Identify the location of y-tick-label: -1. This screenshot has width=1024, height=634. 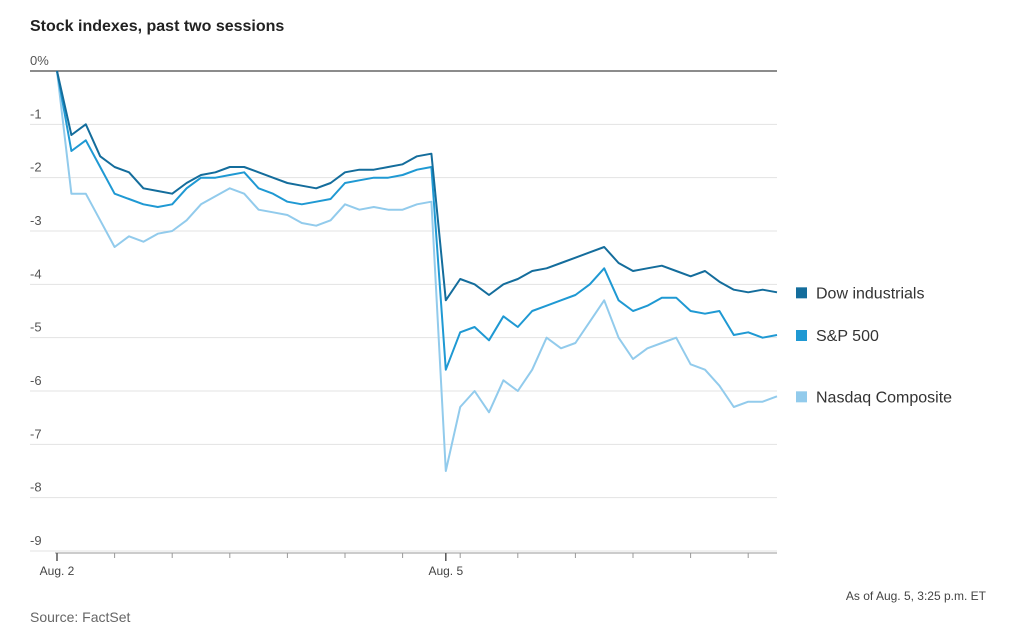
(36, 113).